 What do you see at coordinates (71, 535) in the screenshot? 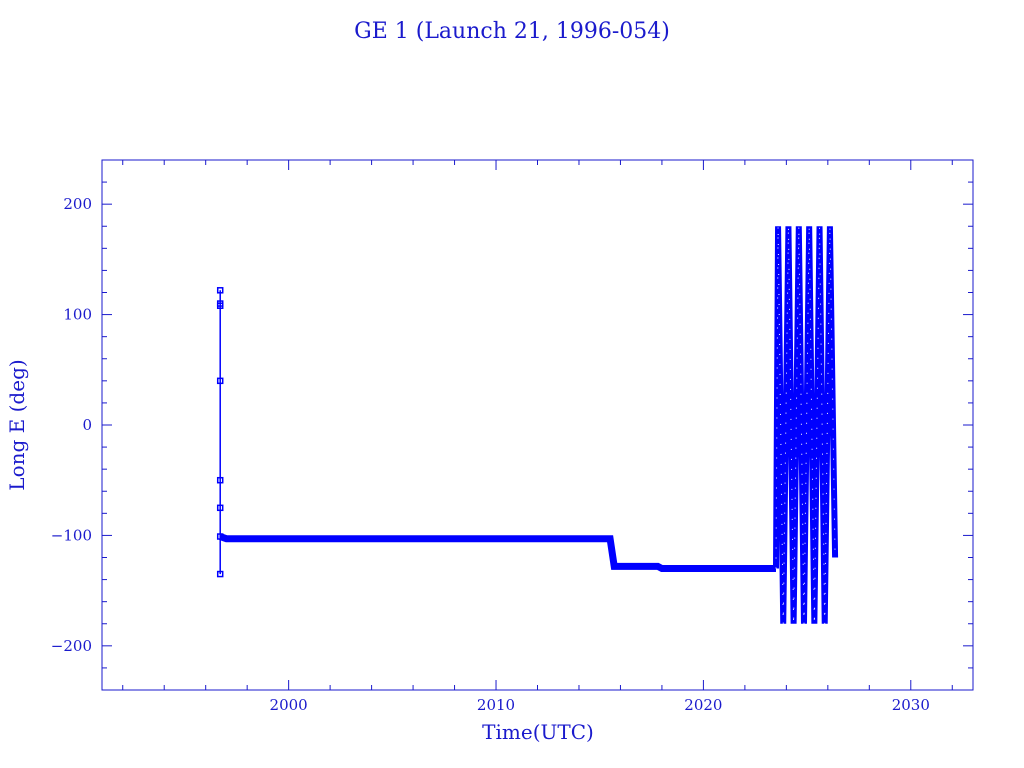
I see `y-tick-label: −100` at bounding box center [71, 535].